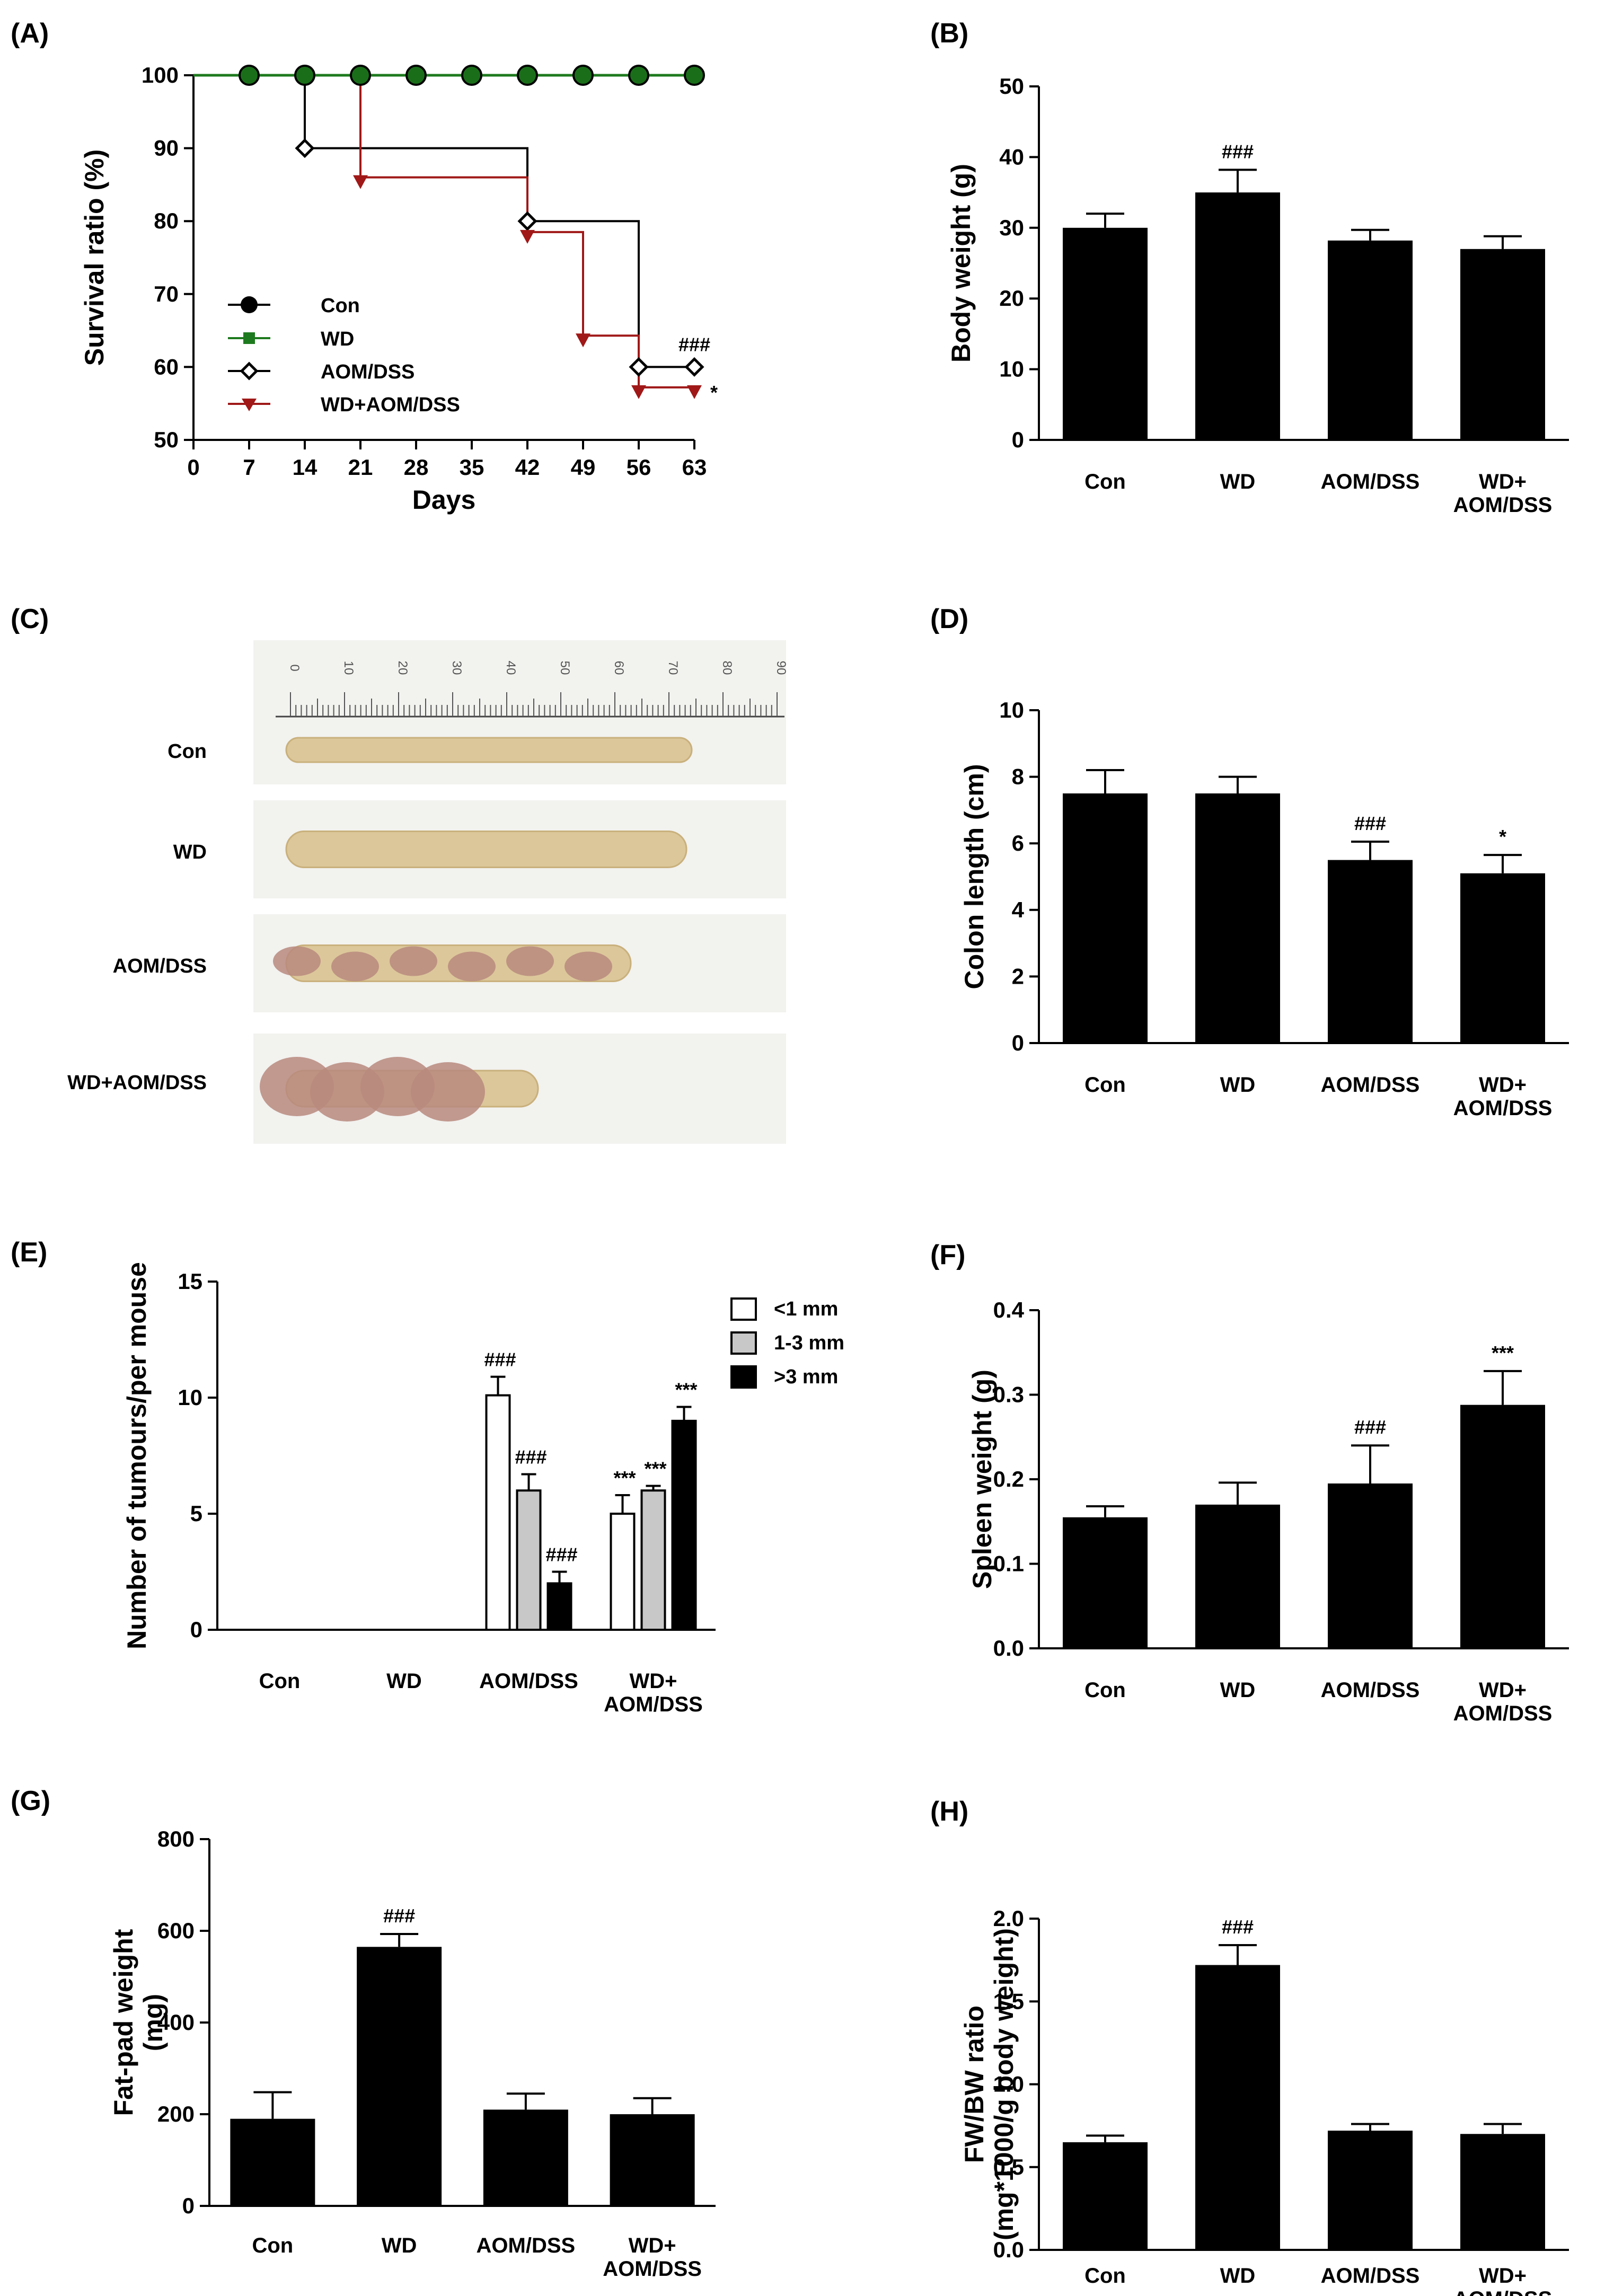  Describe the element at coordinates (1004, 2084) in the screenshot. I see `y-axis-title: (mg*1000/g body weight)` at that location.